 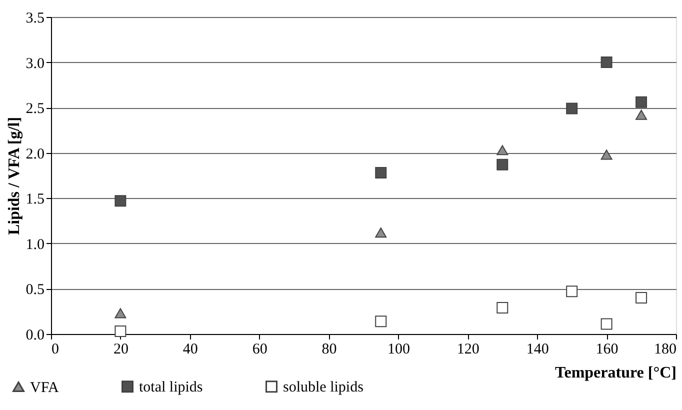 I want to click on x-tick-label: 120, so click(x=468, y=350).